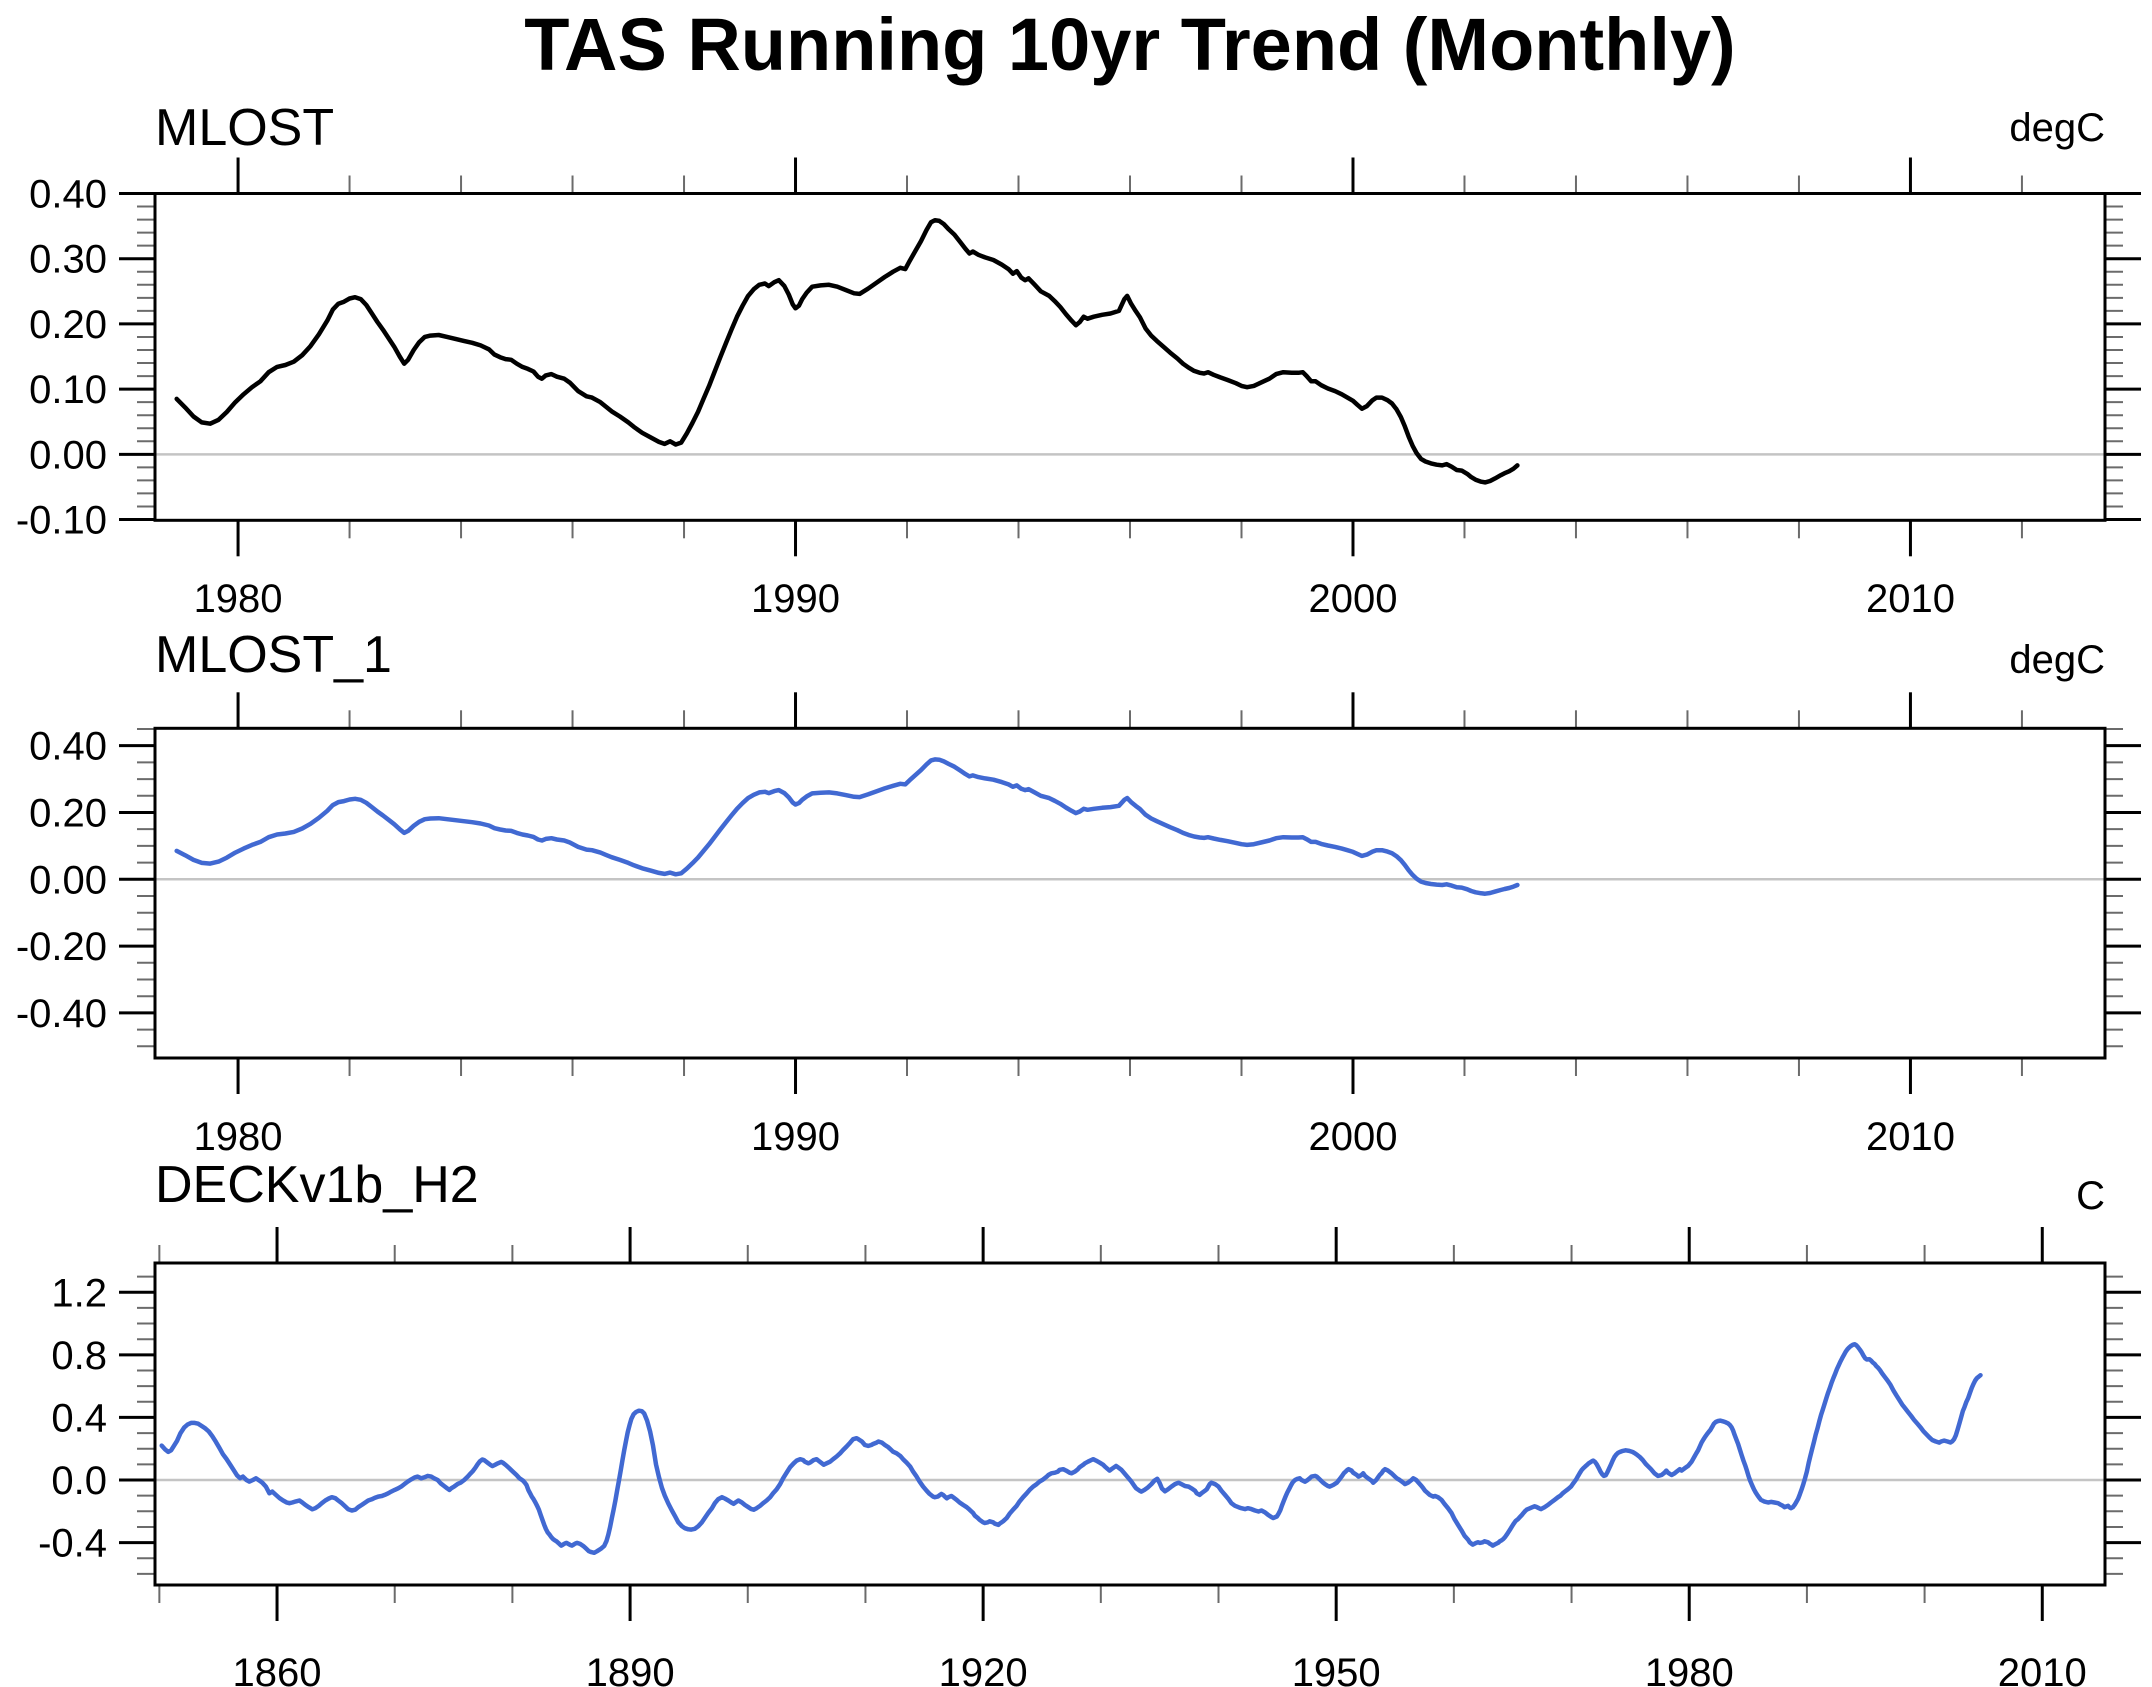 Image resolution: width=2152 pixels, height=1687 pixels. I want to click on panel-3-title: DECKv1b_H2, so click(317, 1185).